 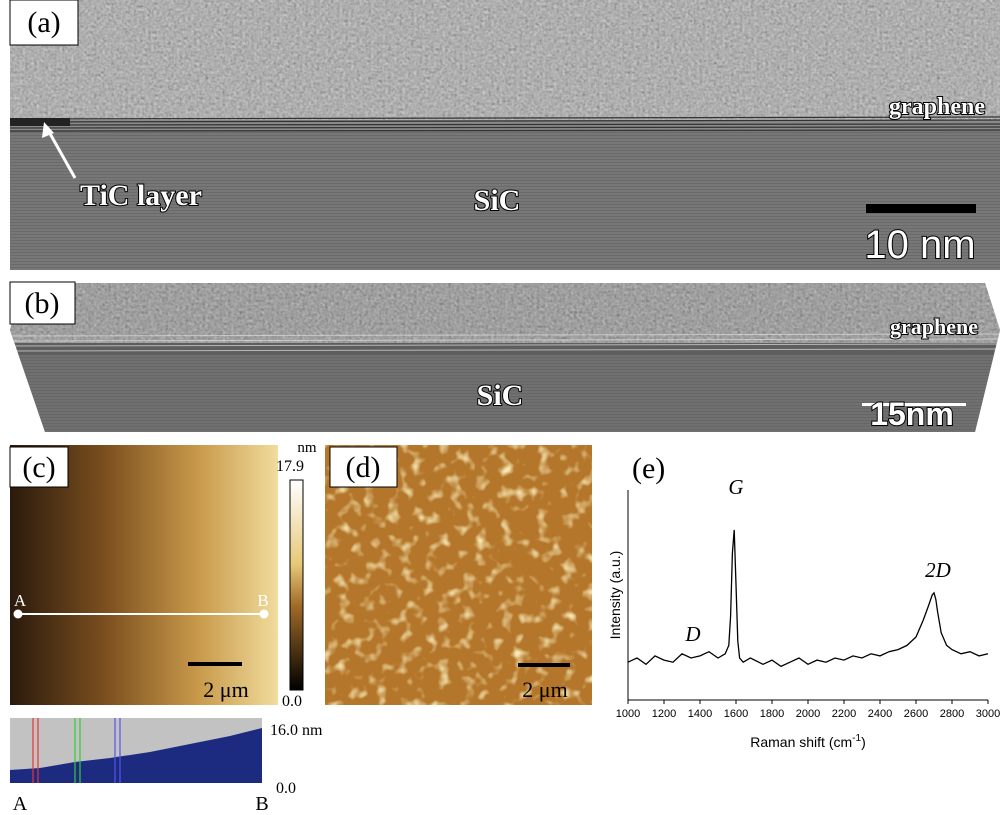 I want to click on x-tick-label: 1600, so click(x=736, y=714).